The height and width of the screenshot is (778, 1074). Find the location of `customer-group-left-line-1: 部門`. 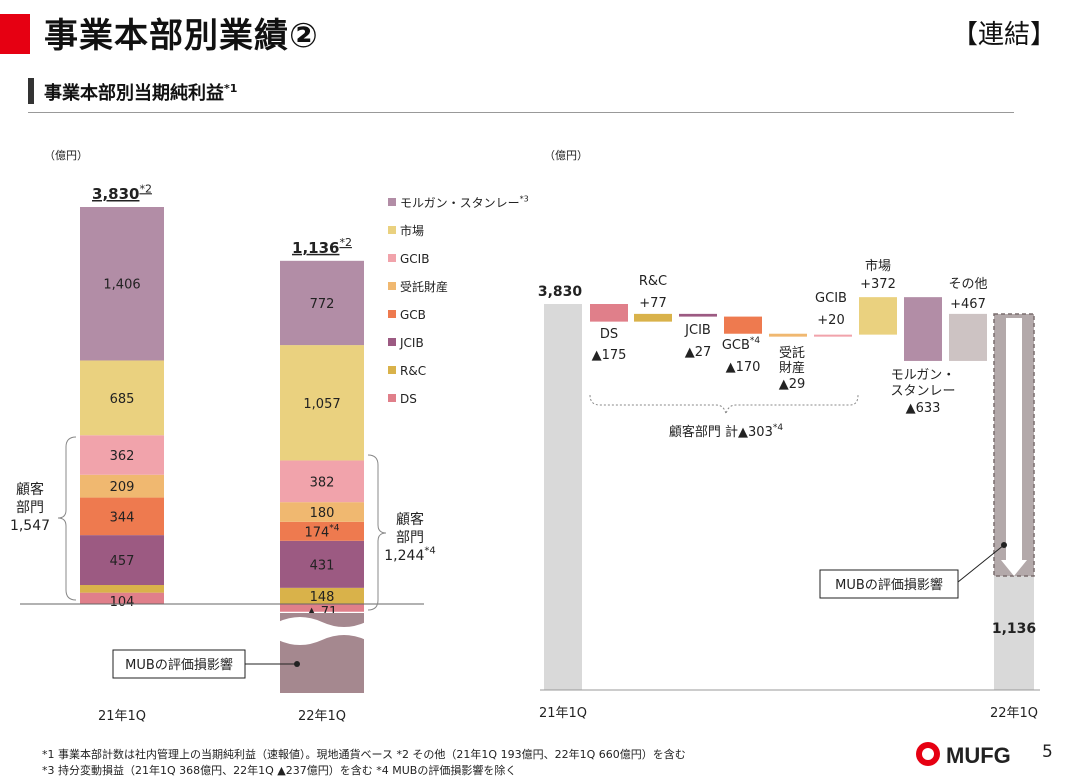

customer-group-left-line-1: 部門 is located at coordinates (30, 508).